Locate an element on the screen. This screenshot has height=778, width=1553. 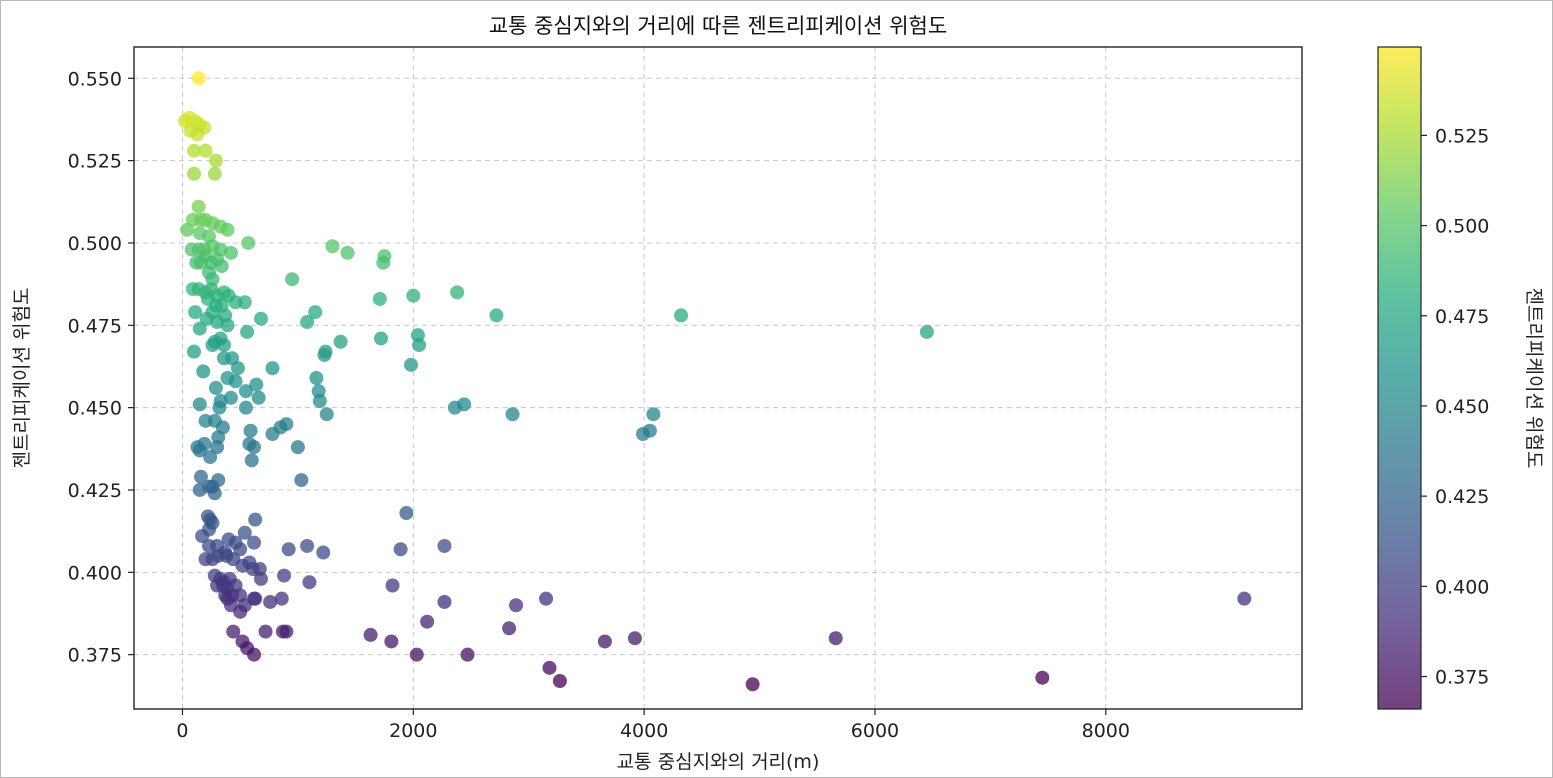
x-tick-label: 0 is located at coordinates (182, 731).